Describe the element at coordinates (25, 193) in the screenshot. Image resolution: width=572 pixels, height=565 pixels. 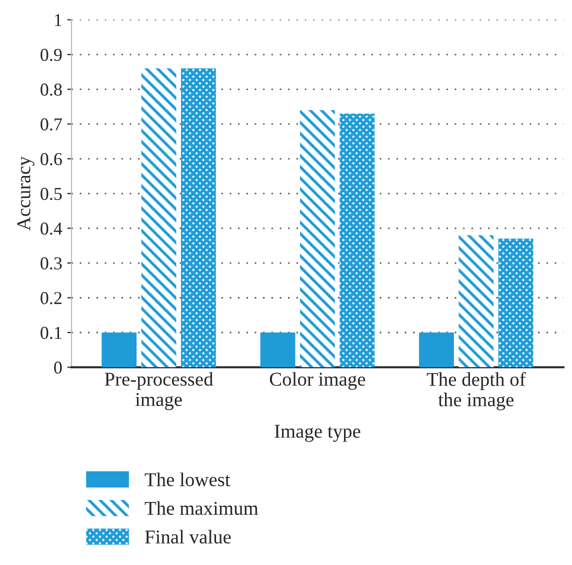
I see `y-axis-title: Accuracy` at that location.